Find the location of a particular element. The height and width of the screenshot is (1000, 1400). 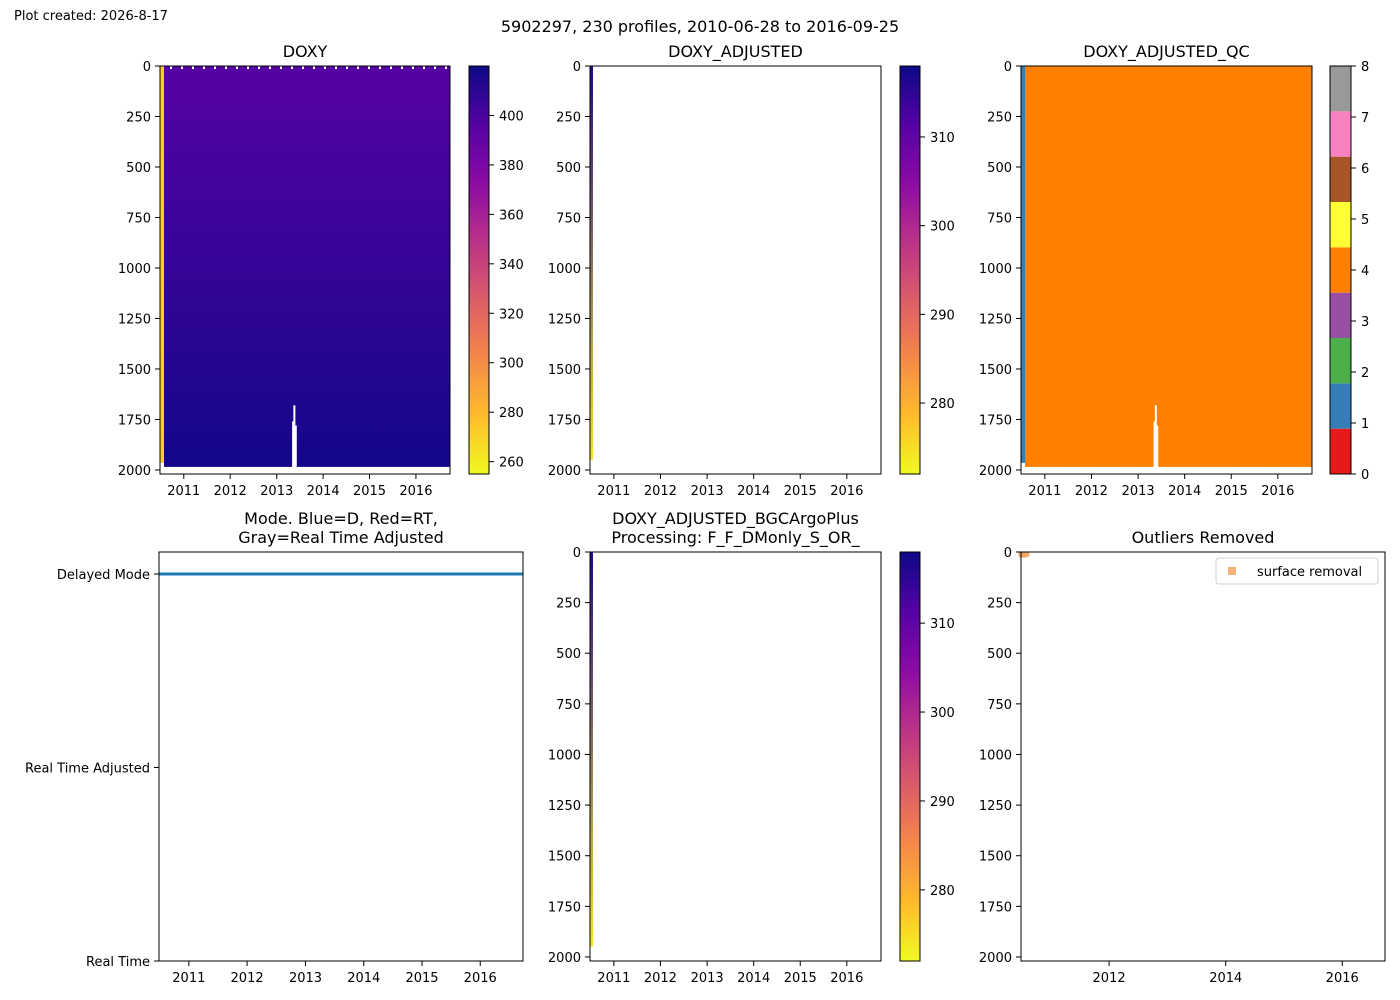

legend-box is located at coordinates (1297, 571).